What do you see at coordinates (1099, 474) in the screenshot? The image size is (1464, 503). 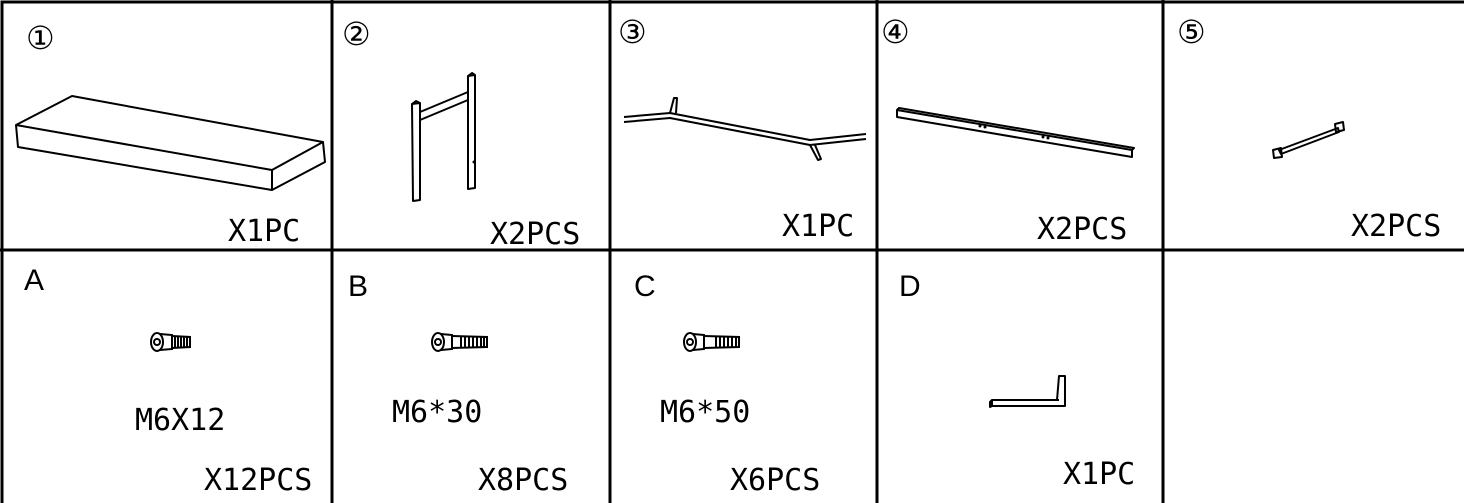 I see `hardware-quantity: X1PC` at bounding box center [1099, 474].